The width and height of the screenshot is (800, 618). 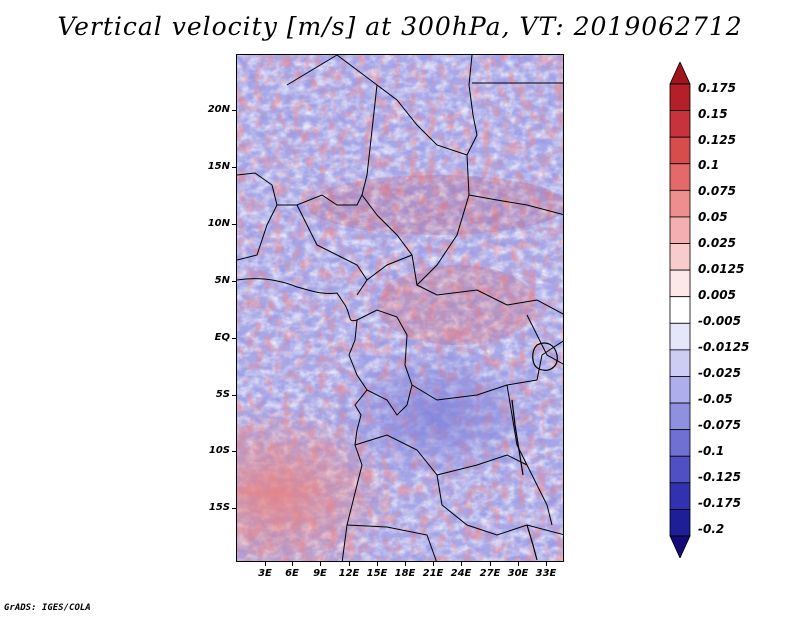 What do you see at coordinates (719, 503) in the screenshot?
I see `colorbar-label: -0.175` at bounding box center [719, 503].